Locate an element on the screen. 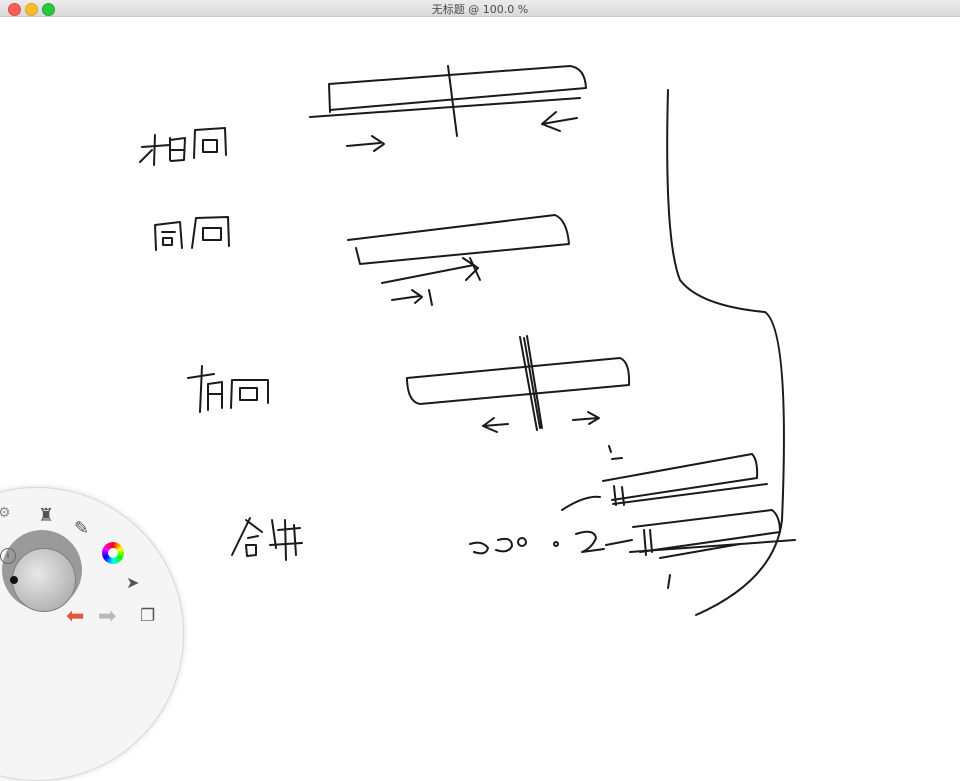  sweep-curve is located at coordinates (725, 352).